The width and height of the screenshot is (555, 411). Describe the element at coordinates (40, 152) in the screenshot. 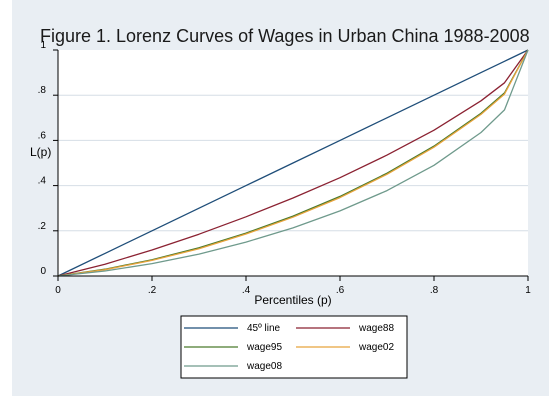

I see `y-axis-label: L(p)` at that location.